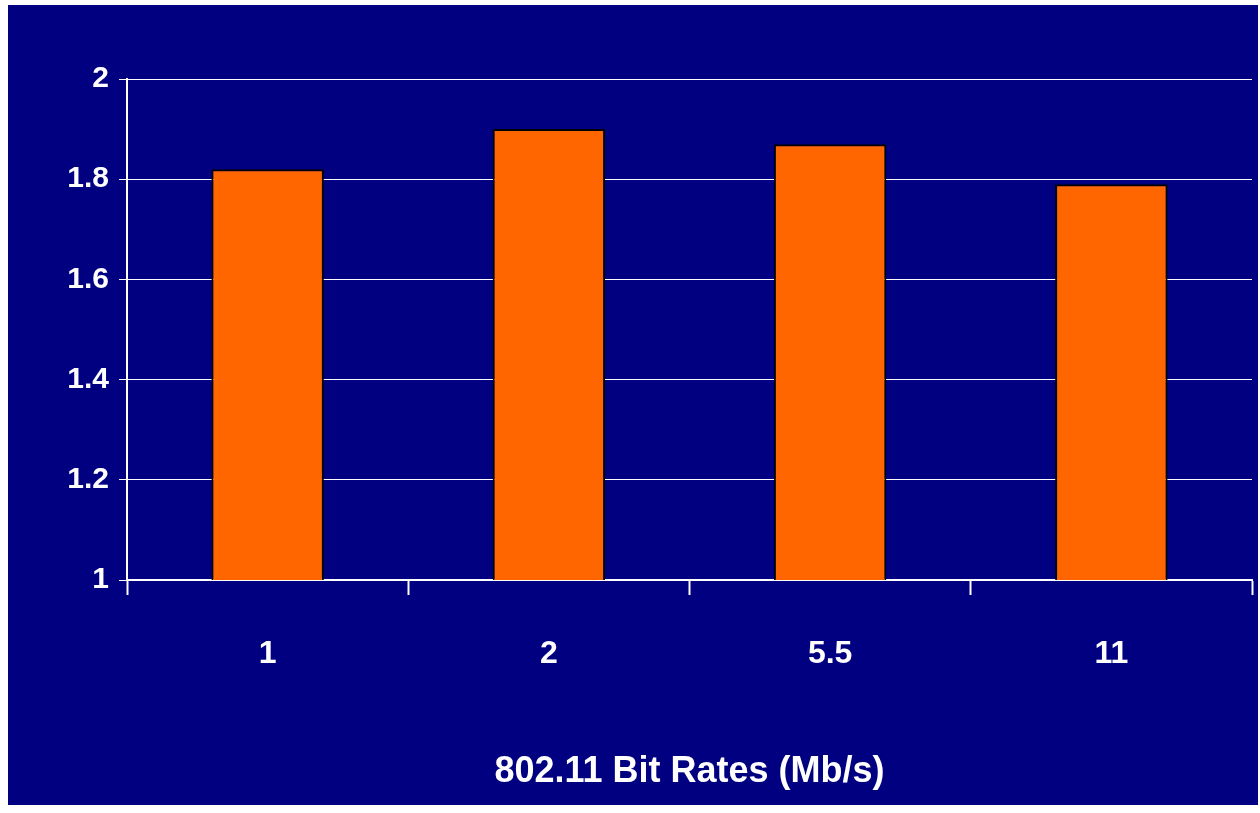 This screenshot has height=813, width=1260. Describe the element at coordinates (267, 652) in the screenshot. I see `x-tick-label: 1` at that location.